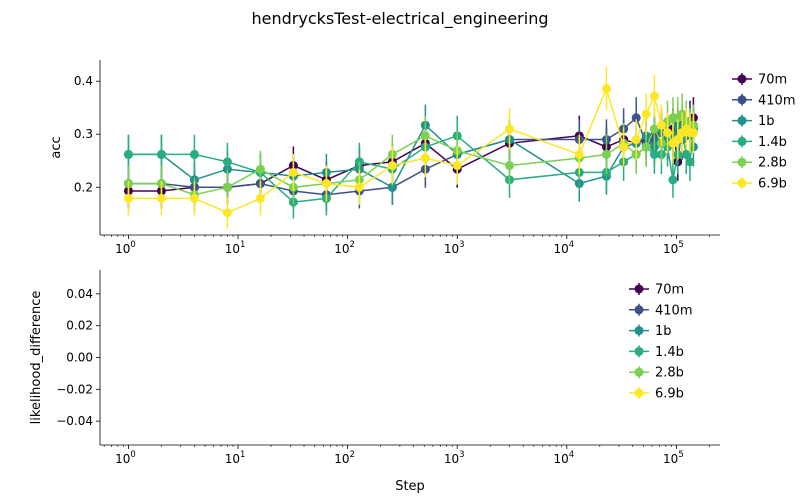 This screenshot has height=504, width=800. What do you see at coordinates (352, 245) in the screenshot?
I see `x-tick-exponent: 2` at bounding box center [352, 245].